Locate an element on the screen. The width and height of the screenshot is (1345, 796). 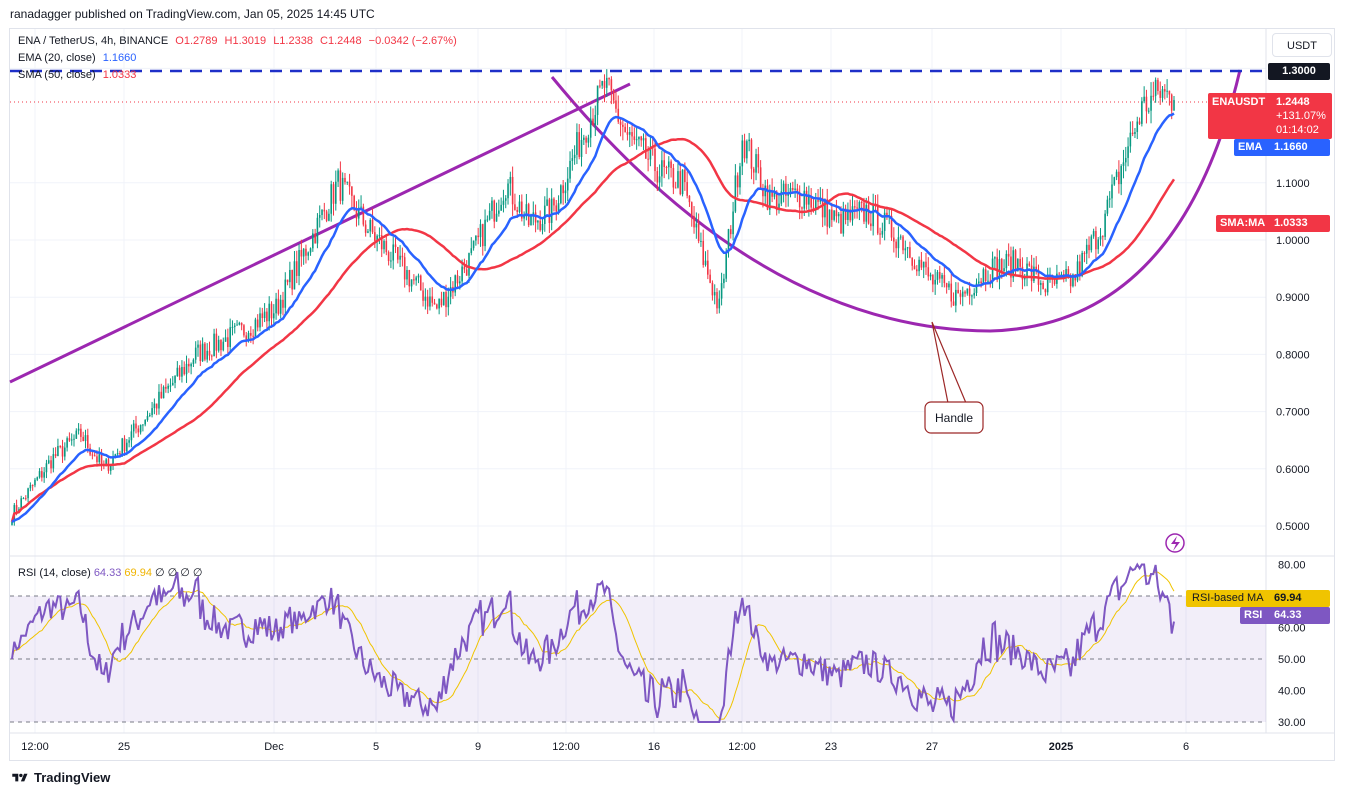
sma-tag: SMA:MA 1.0333 is located at coordinates (1273, 223).